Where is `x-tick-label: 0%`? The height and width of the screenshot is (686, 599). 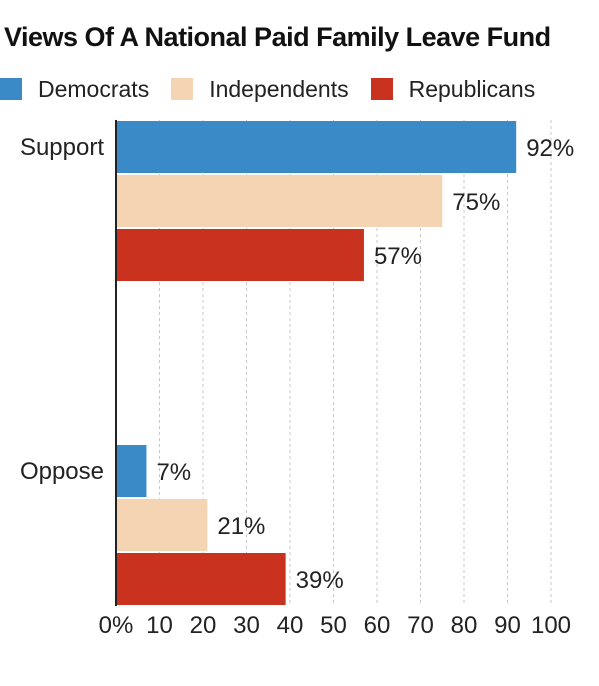
x-tick-label: 0% is located at coordinates (116, 625).